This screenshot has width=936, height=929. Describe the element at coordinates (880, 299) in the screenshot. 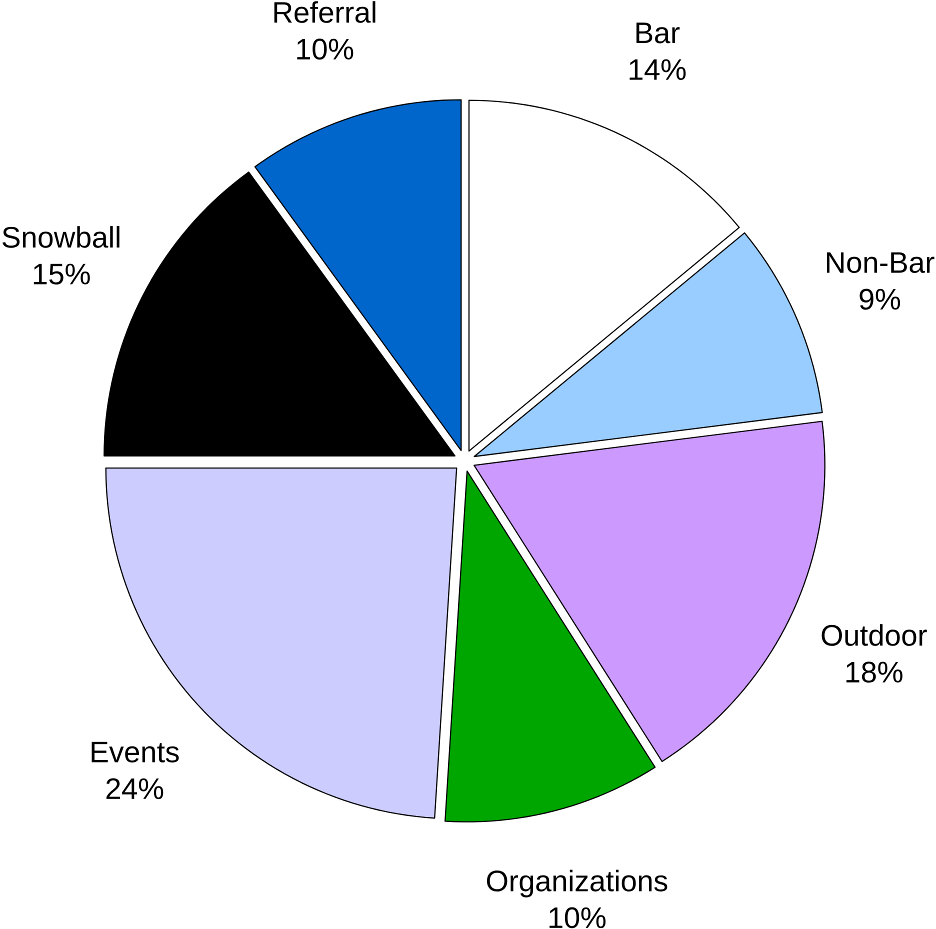

I see `data-label: 9%` at that location.